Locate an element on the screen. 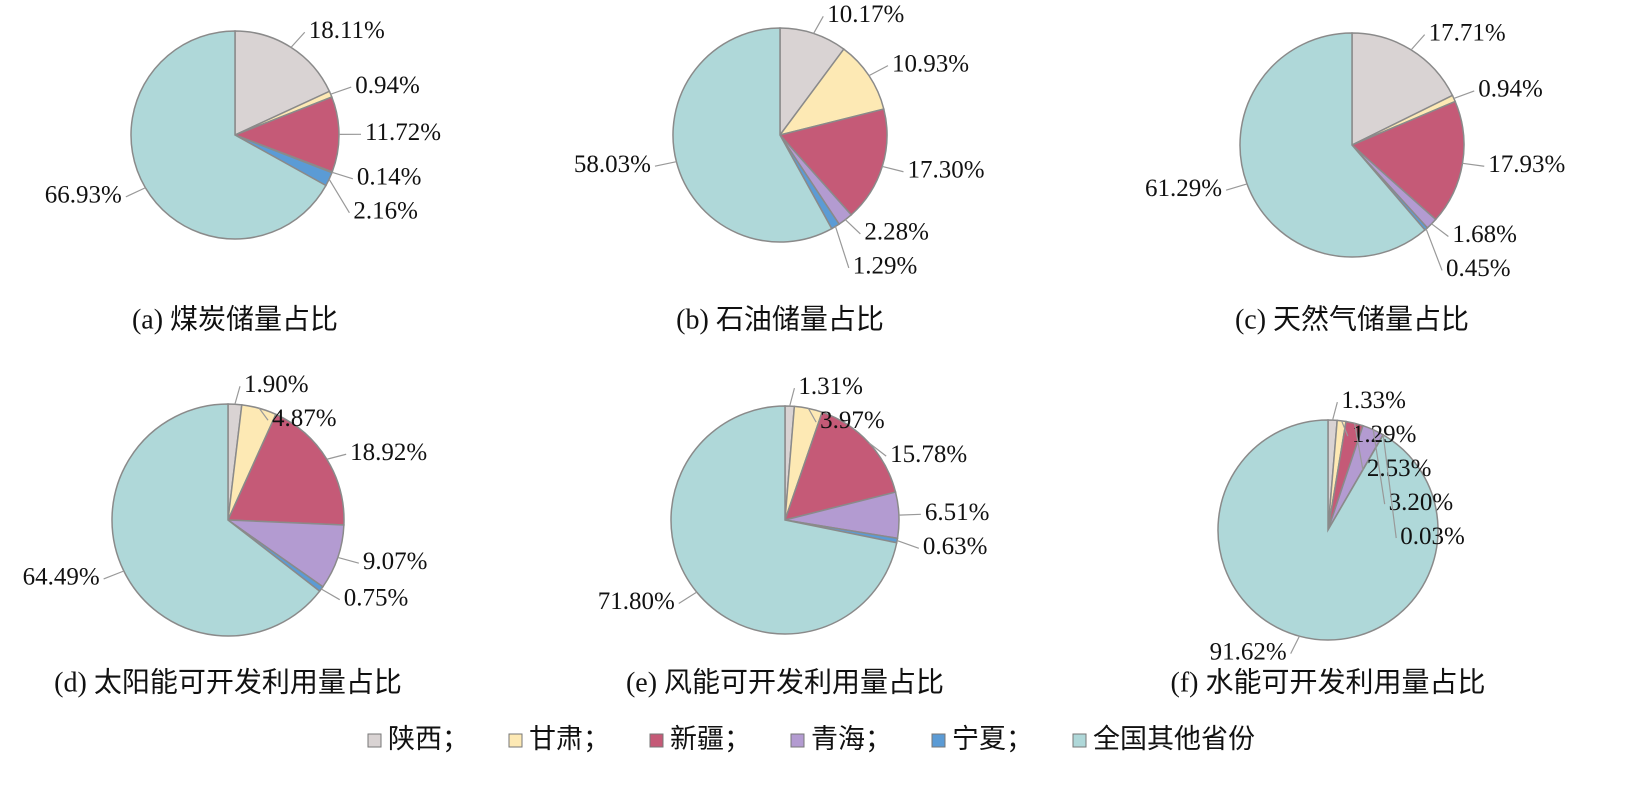 The width and height of the screenshot is (1644, 800). data-label: 4.87% is located at coordinates (304, 418).